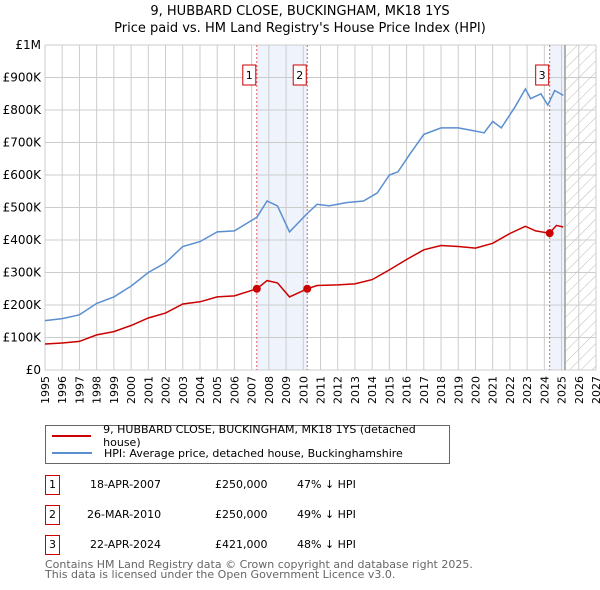  I want to click on x-tick-label: 2005, so click(217, 390).